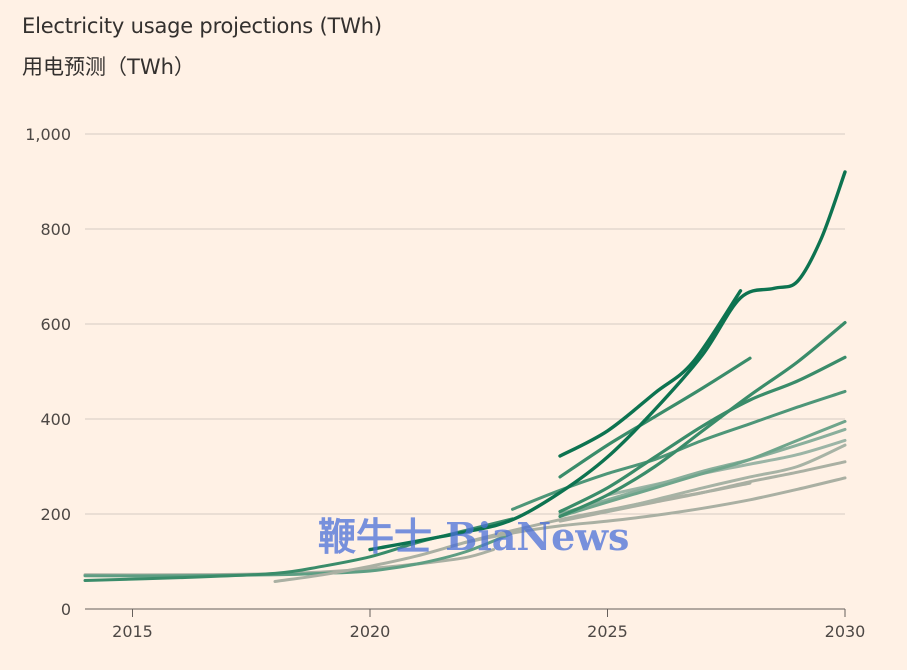 The height and width of the screenshot is (670, 907). What do you see at coordinates (55, 514) in the screenshot?
I see `y-tick-label-1: 200` at bounding box center [55, 514].